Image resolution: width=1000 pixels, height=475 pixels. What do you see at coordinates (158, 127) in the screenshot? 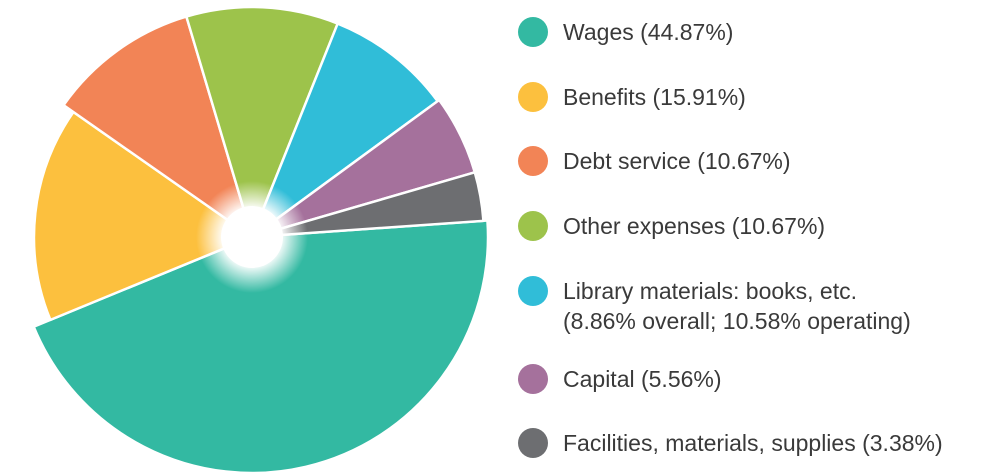
I see `pie-slice-debt-service` at bounding box center [158, 127].